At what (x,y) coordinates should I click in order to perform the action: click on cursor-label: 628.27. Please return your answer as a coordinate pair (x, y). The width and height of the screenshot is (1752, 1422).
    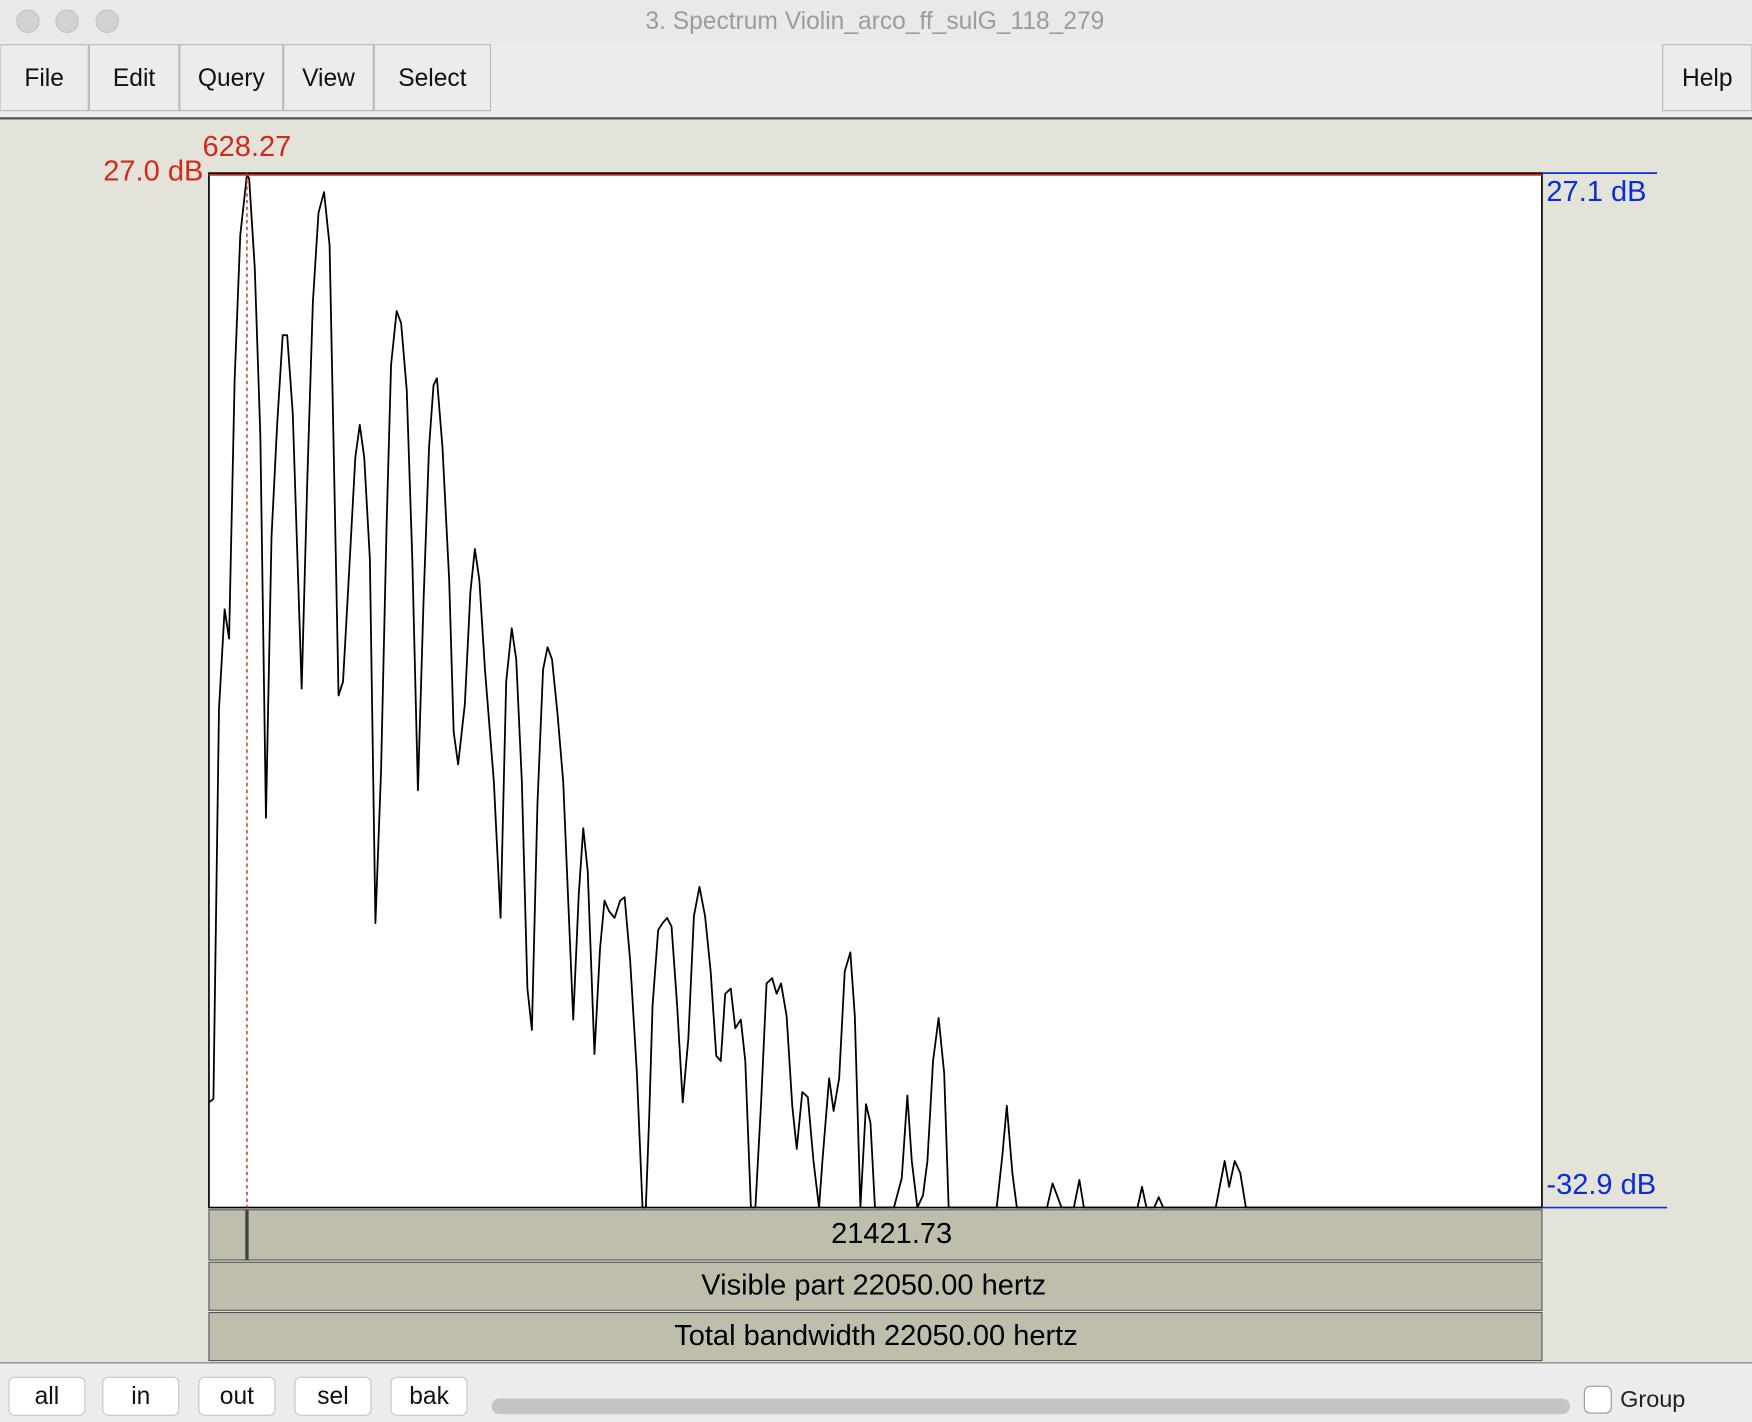
    Looking at the image, I should click on (247, 147).